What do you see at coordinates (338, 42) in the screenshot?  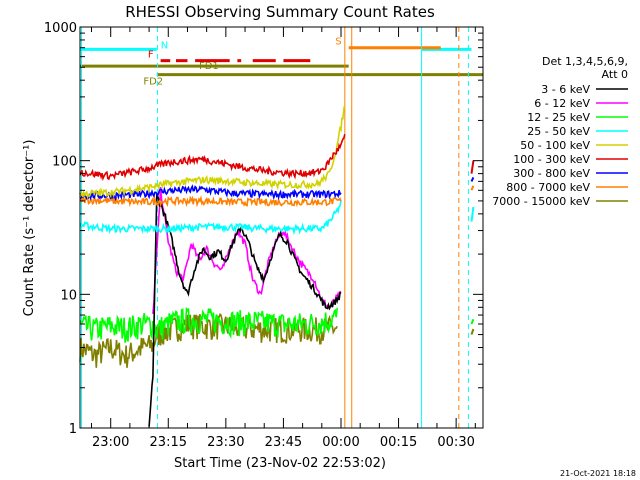 I see `flag-s-label: S` at bounding box center [338, 42].